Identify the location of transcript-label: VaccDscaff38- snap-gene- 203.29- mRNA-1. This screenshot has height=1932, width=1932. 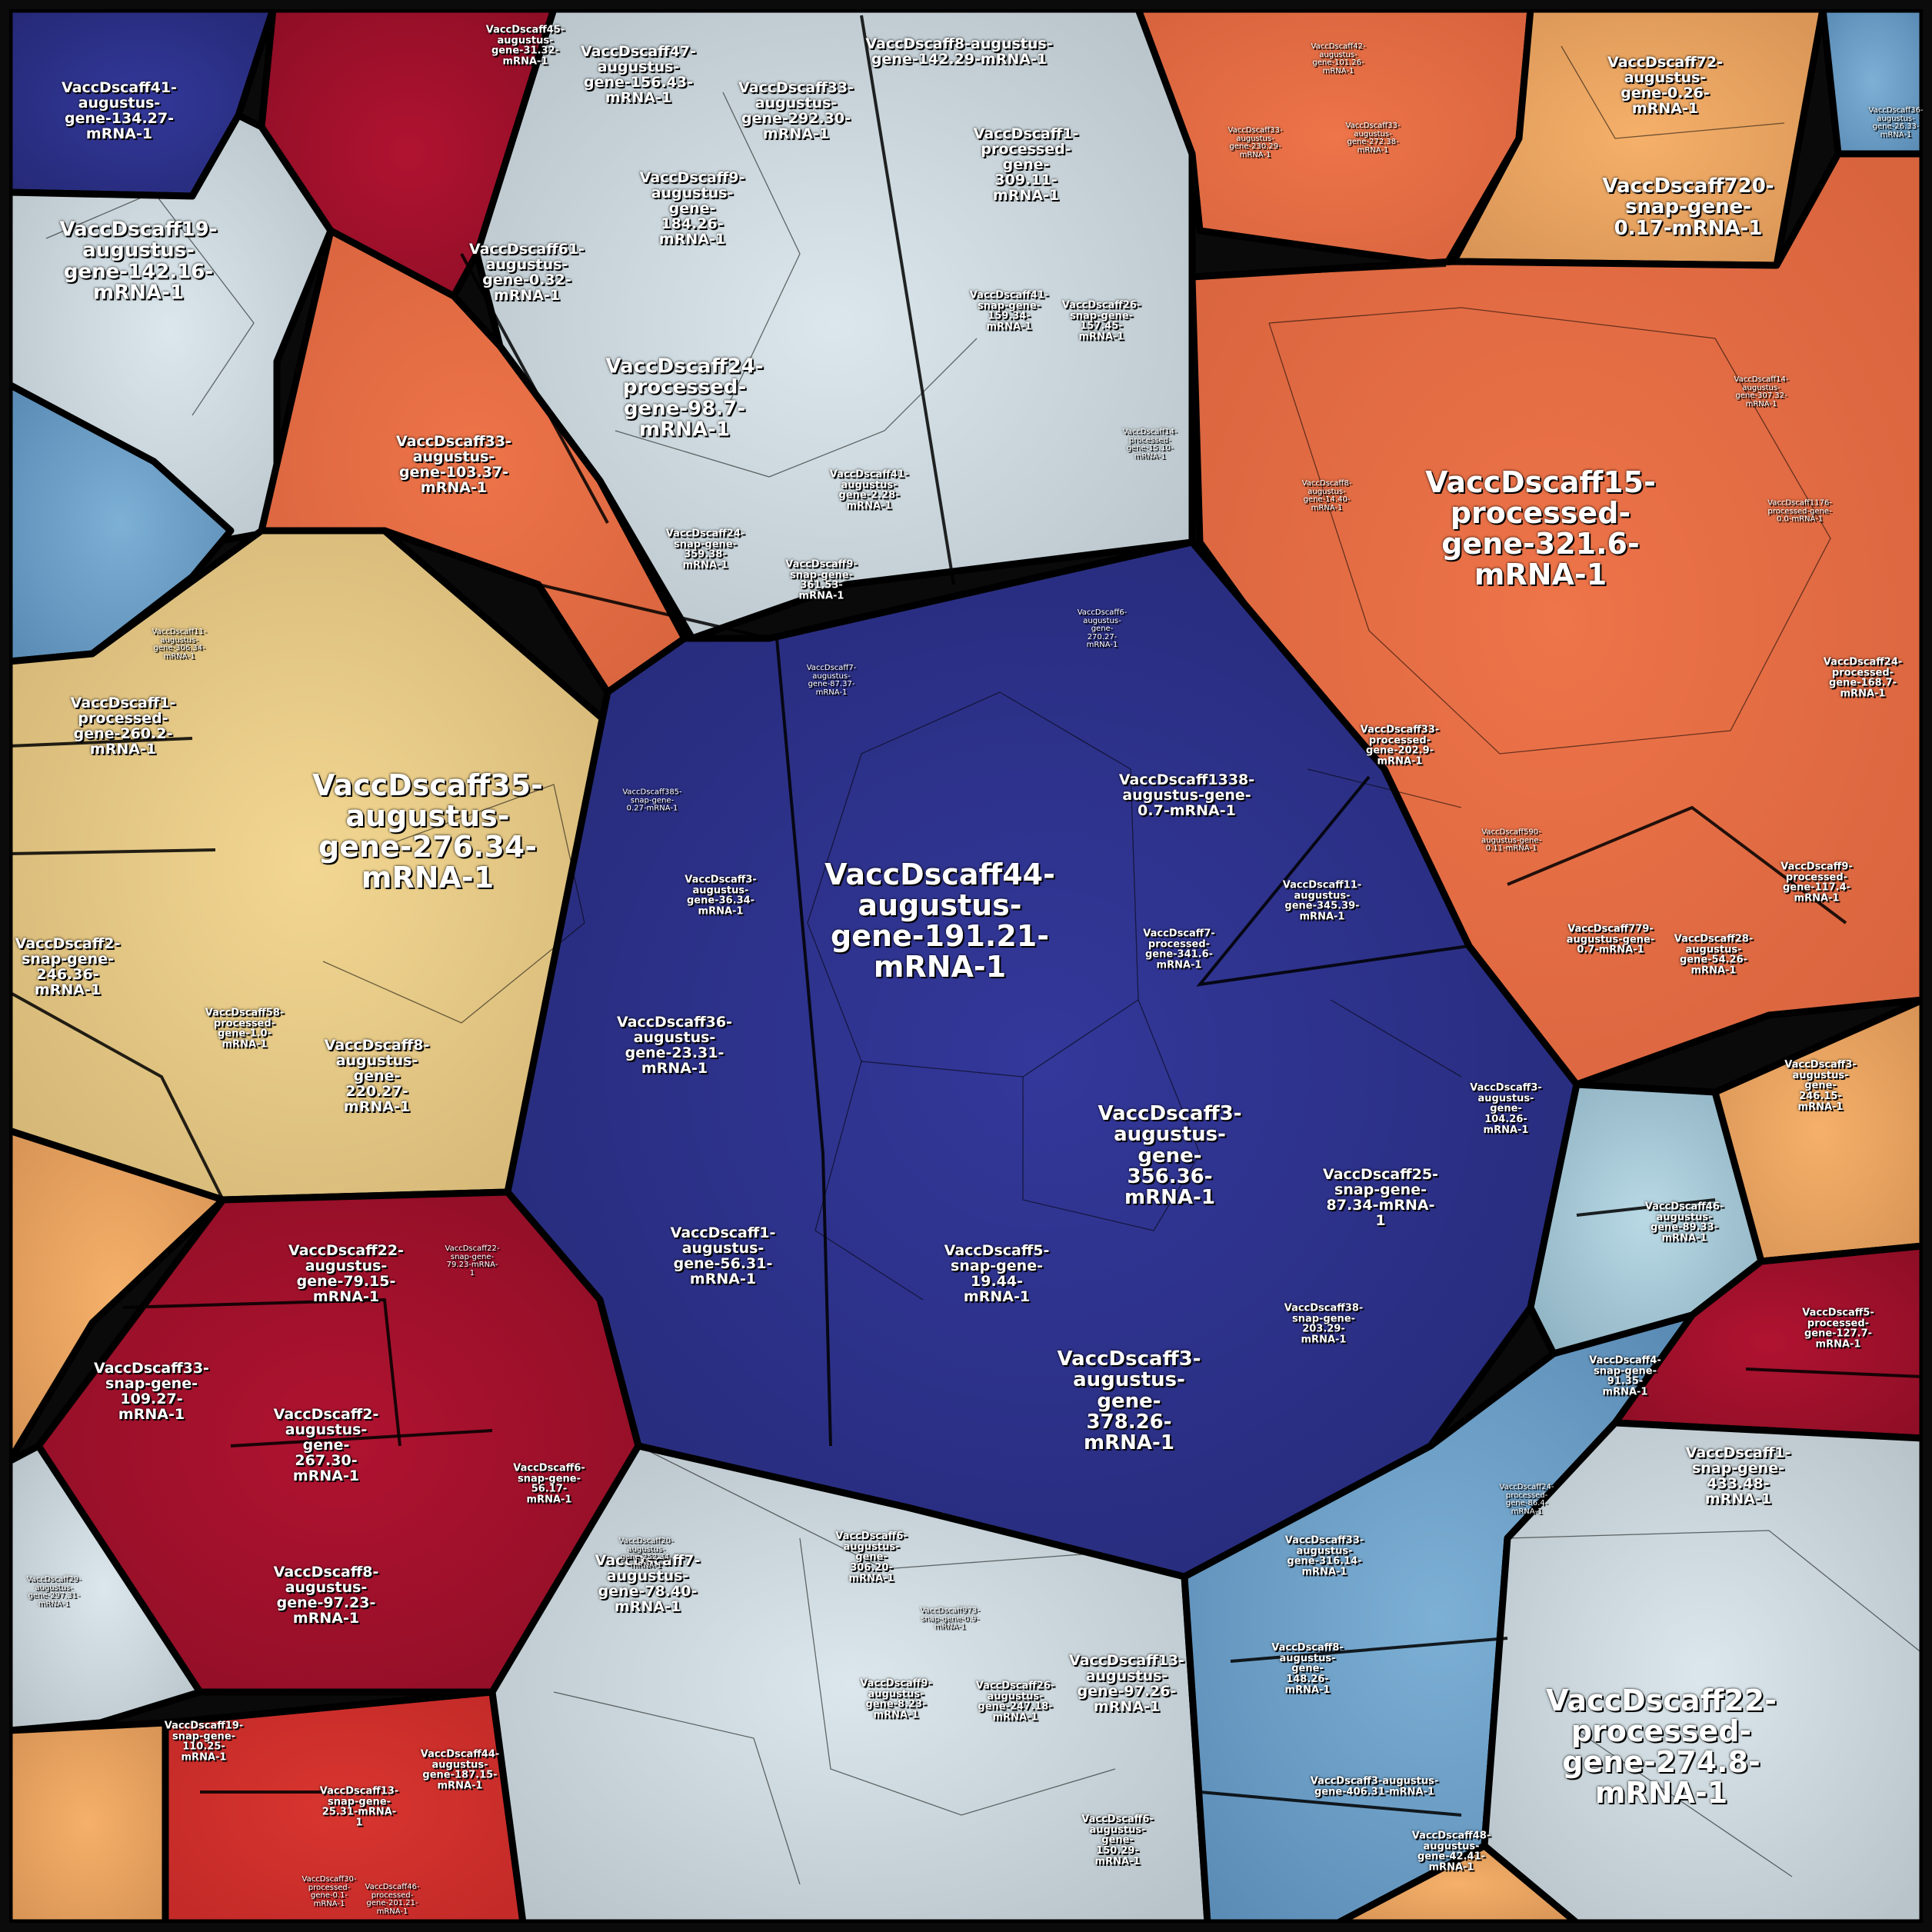
(1324, 1324).